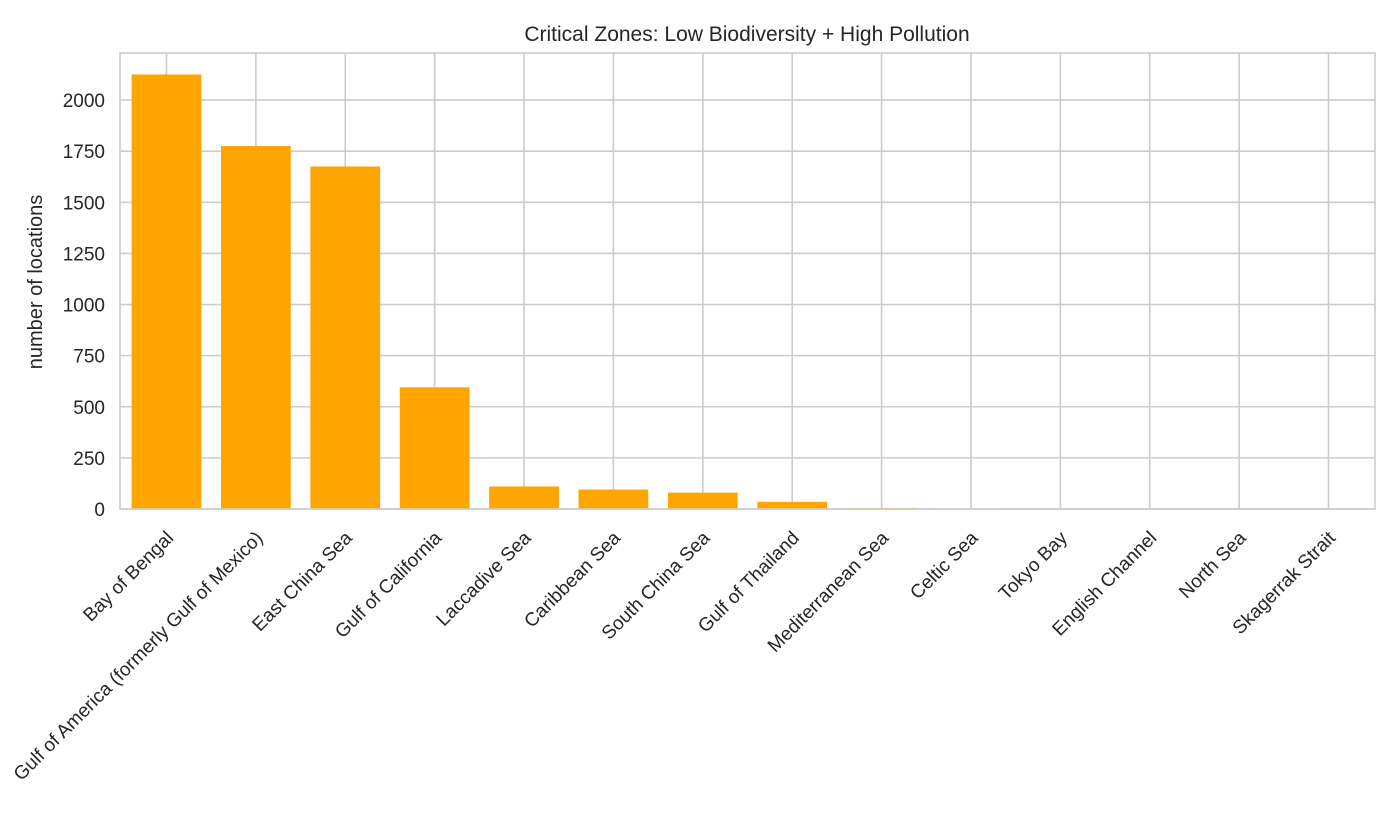 Image resolution: width=1400 pixels, height=840 pixels. What do you see at coordinates (84, 101) in the screenshot?
I see `y-tick-label: 2000` at bounding box center [84, 101].